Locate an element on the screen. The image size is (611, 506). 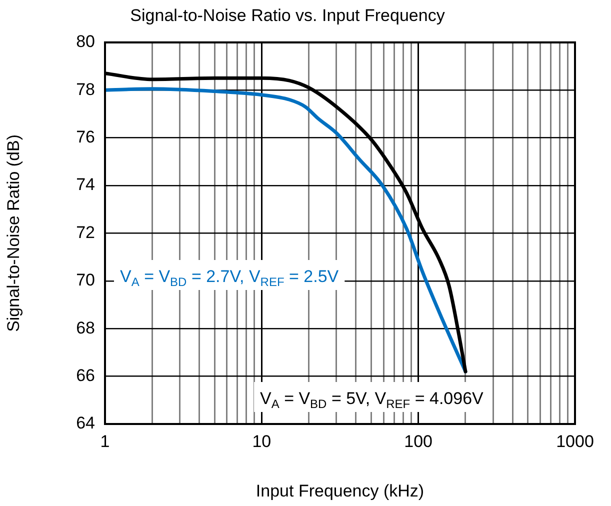
x-tick-label: 1 is located at coordinates (105, 441).